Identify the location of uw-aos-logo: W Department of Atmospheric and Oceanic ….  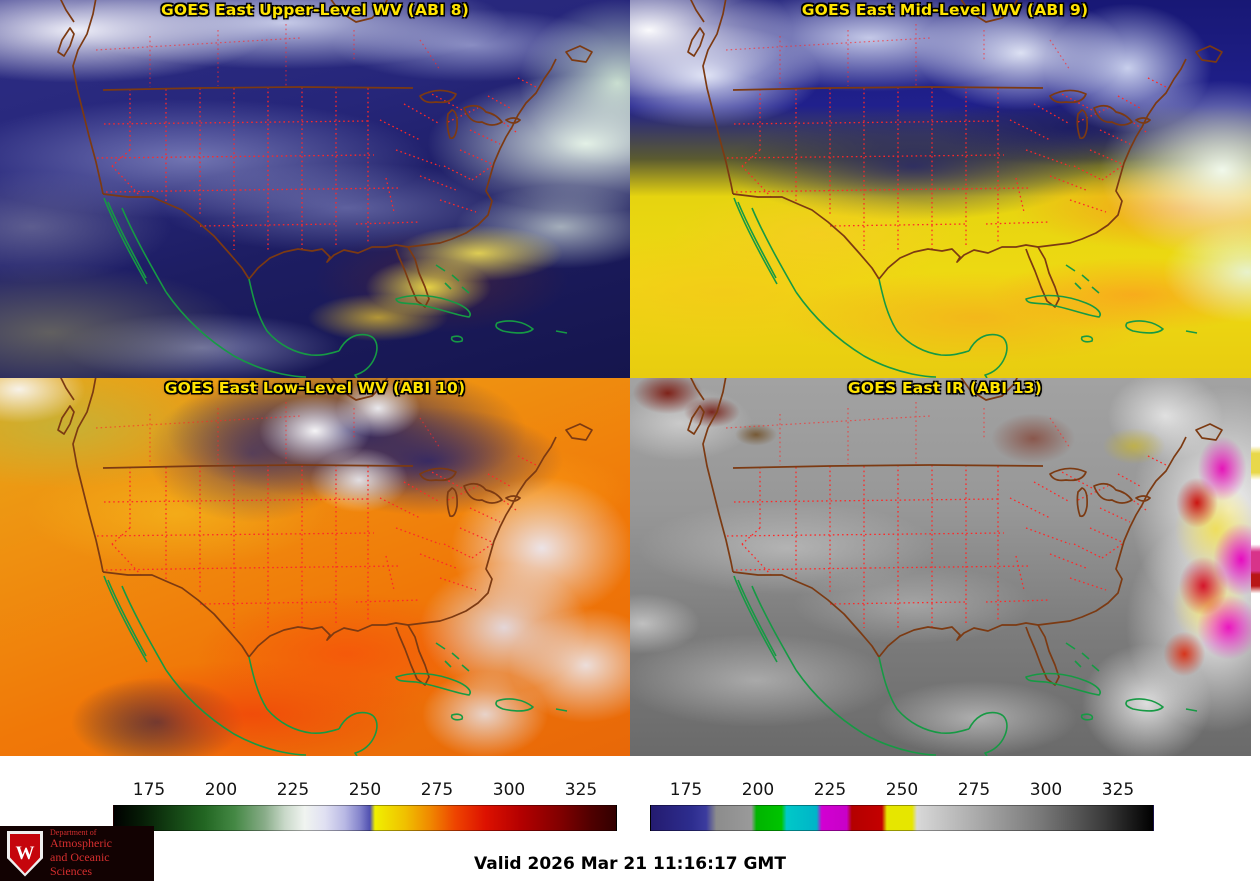
(77, 853).